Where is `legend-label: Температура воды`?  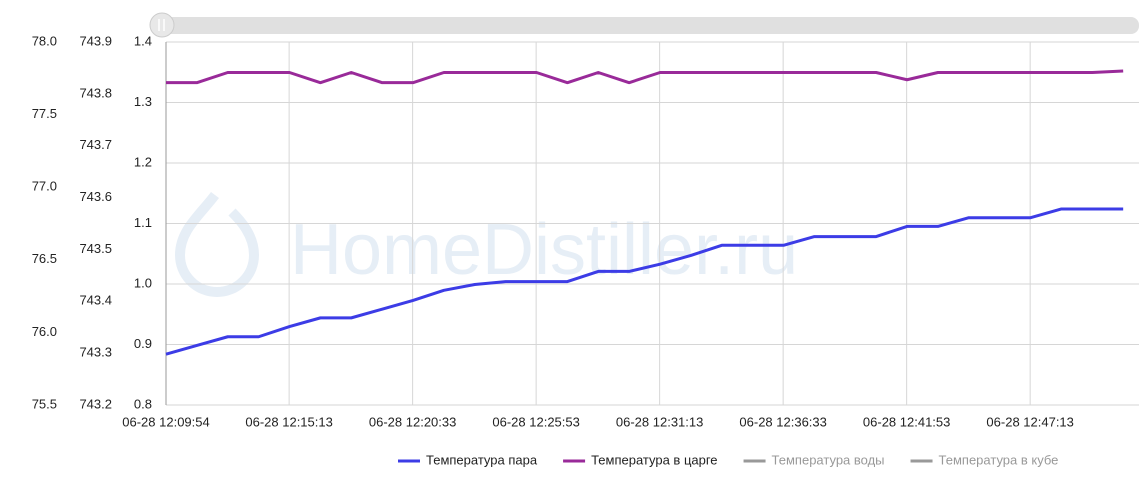
legend-label: Температура воды is located at coordinates (828, 459).